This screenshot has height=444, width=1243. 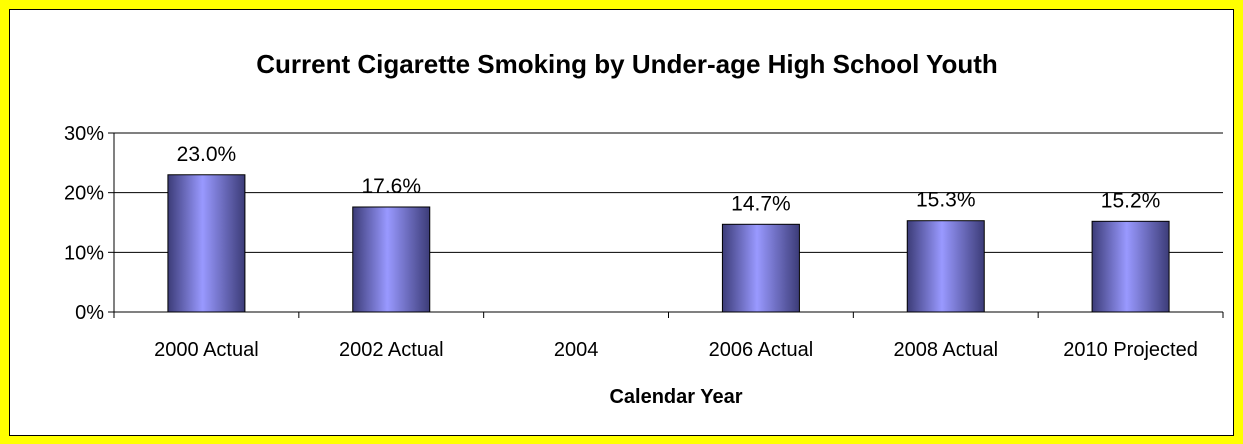 What do you see at coordinates (761, 203) in the screenshot?
I see `data-label: 14.7%` at bounding box center [761, 203].